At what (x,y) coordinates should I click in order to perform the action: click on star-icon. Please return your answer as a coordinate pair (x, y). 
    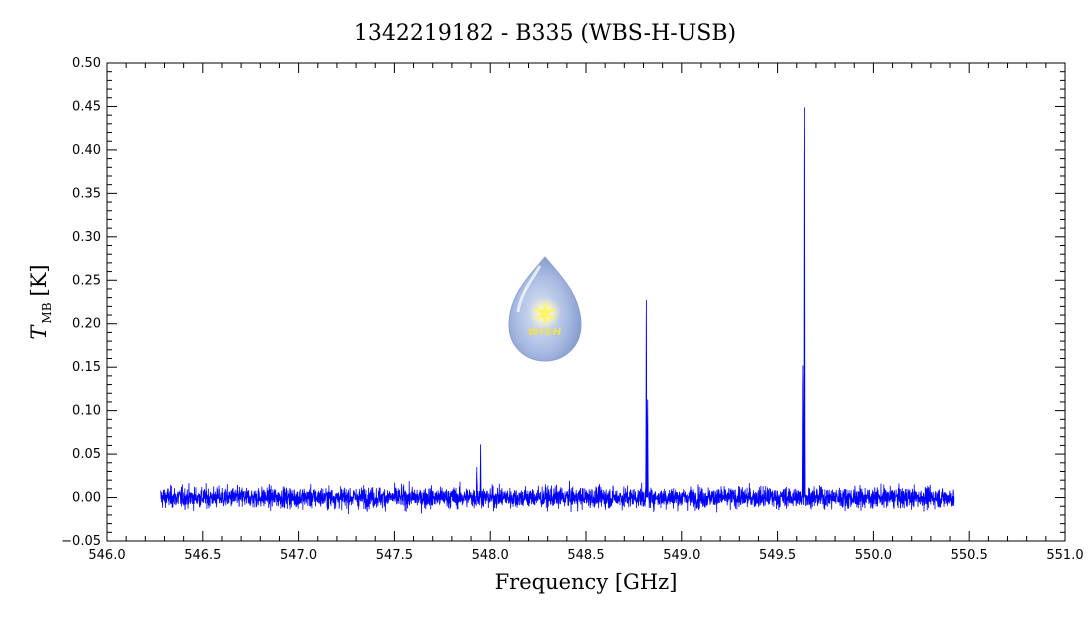
    Looking at the image, I should click on (545, 313).